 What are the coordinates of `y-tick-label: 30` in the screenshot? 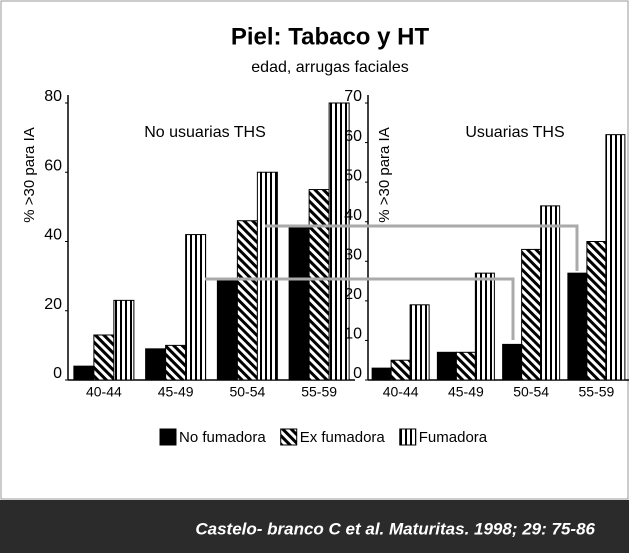 It's located at (353, 255).